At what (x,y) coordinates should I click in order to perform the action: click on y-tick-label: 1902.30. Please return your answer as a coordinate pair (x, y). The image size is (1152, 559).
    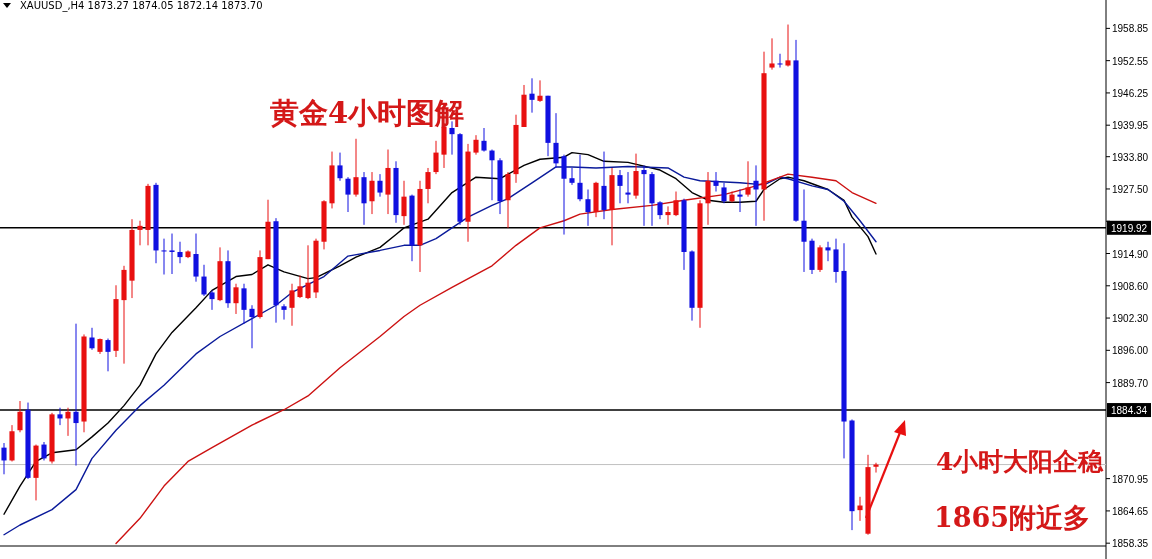
    Looking at the image, I should click on (1130, 319).